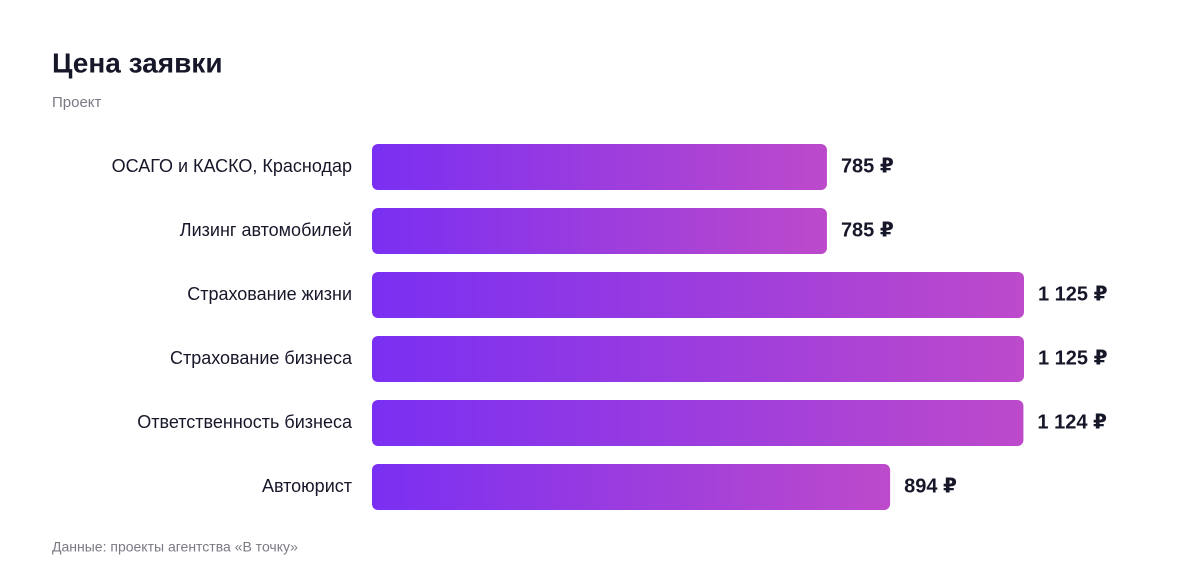  I want to click on category-label: ОСАГО и КАСКО, Краснодар, so click(232, 166).